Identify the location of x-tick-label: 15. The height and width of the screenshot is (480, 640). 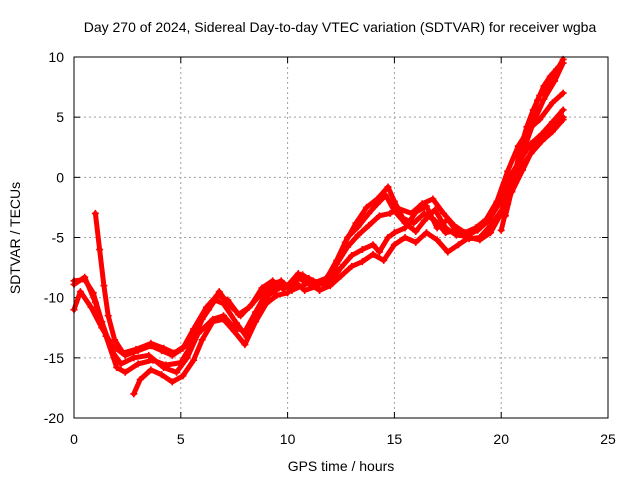
(395, 439).